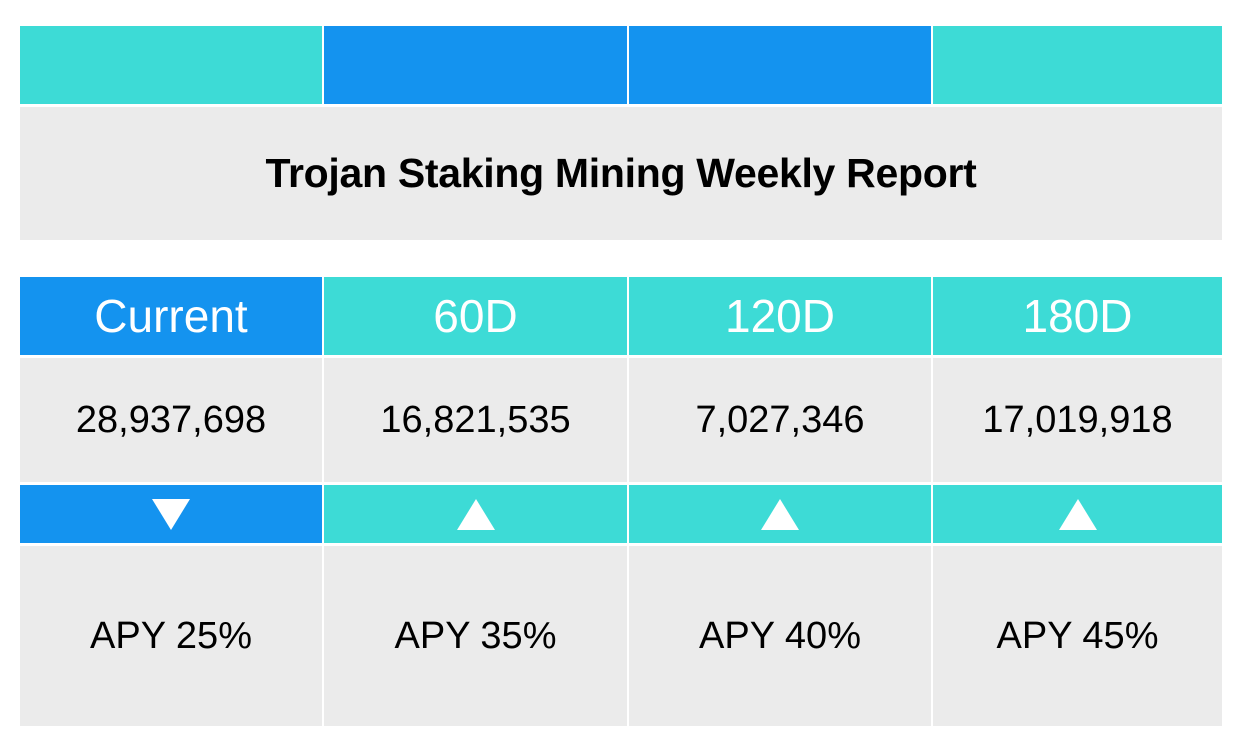  I want to click on period-header-180d: 180D, so click(1077, 316).